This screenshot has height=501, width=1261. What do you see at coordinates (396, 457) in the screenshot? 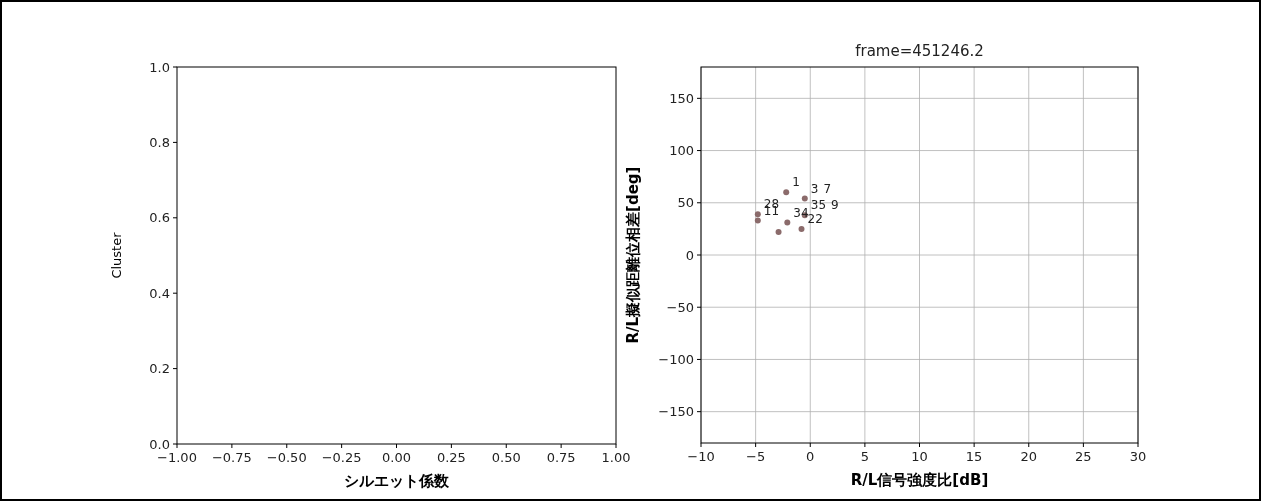
I see `x-tick-label: 0.00` at bounding box center [396, 457].